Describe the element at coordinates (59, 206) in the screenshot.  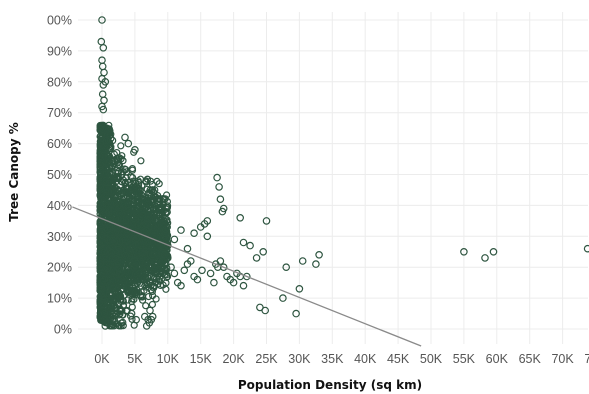
I see `y-tick-label: 40%` at that location.